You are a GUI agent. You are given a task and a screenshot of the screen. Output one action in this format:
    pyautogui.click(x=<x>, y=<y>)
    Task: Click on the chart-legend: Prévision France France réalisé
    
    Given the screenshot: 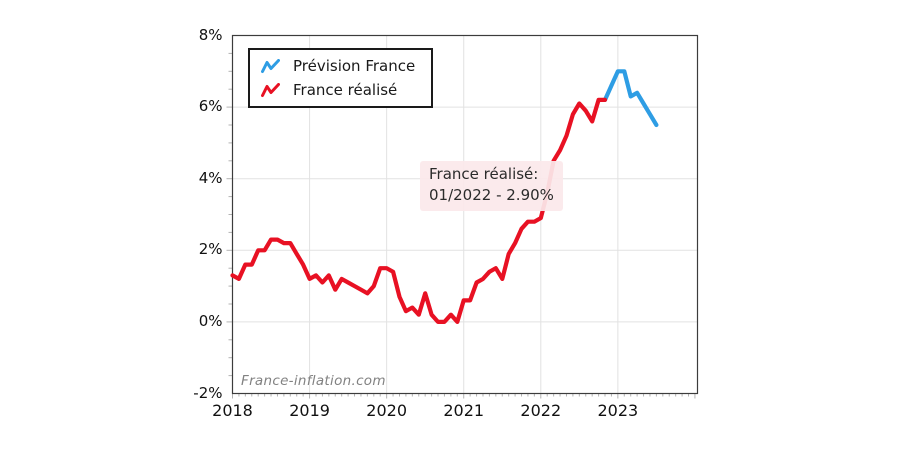 What is the action you would take?
    pyautogui.click(x=341, y=78)
    